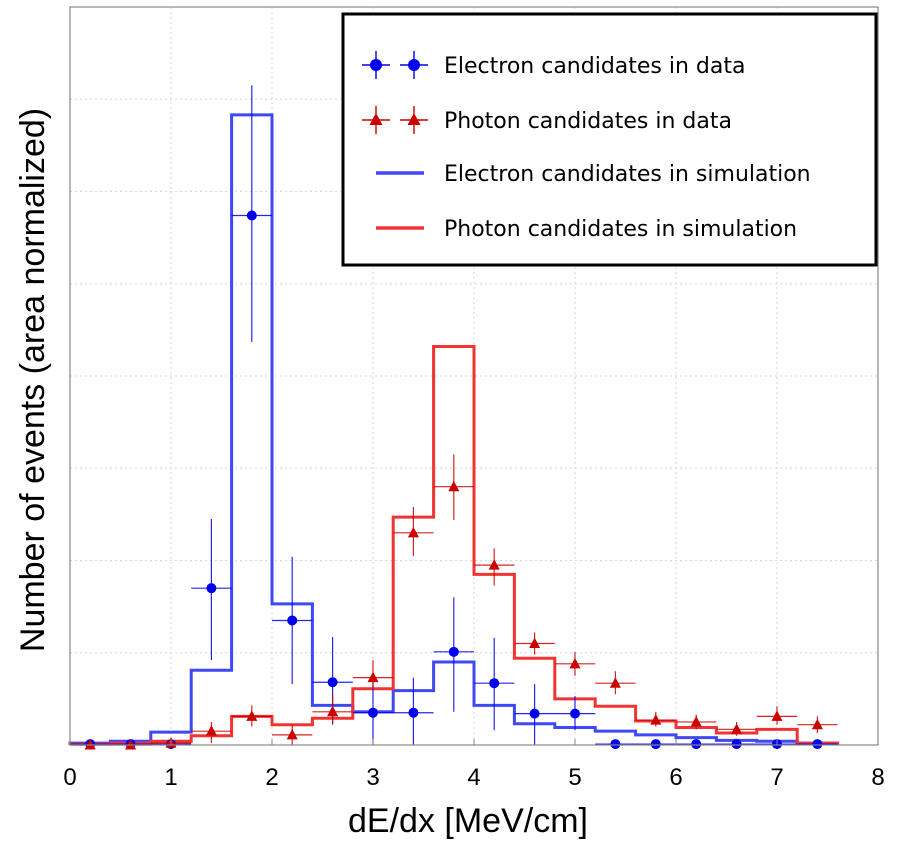 The width and height of the screenshot is (899, 847). I want to click on legend-label: Electron candidates in data, so click(595, 66).